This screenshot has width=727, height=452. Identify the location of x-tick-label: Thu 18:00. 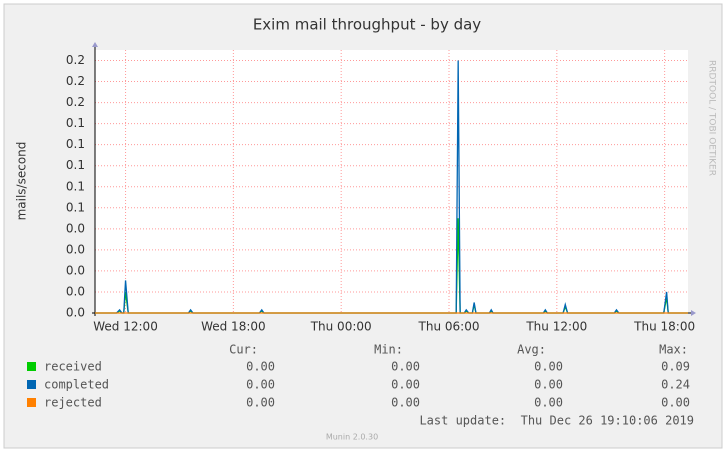
(664, 327).